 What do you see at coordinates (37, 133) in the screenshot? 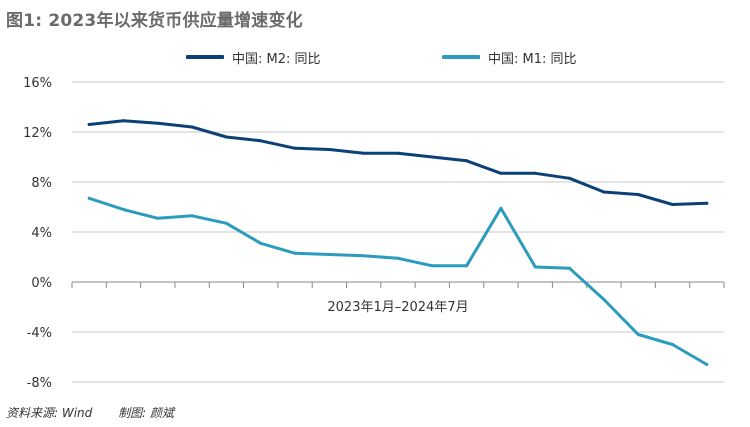
I see `y-tick-label: 12%` at bounding box center [37, 133].